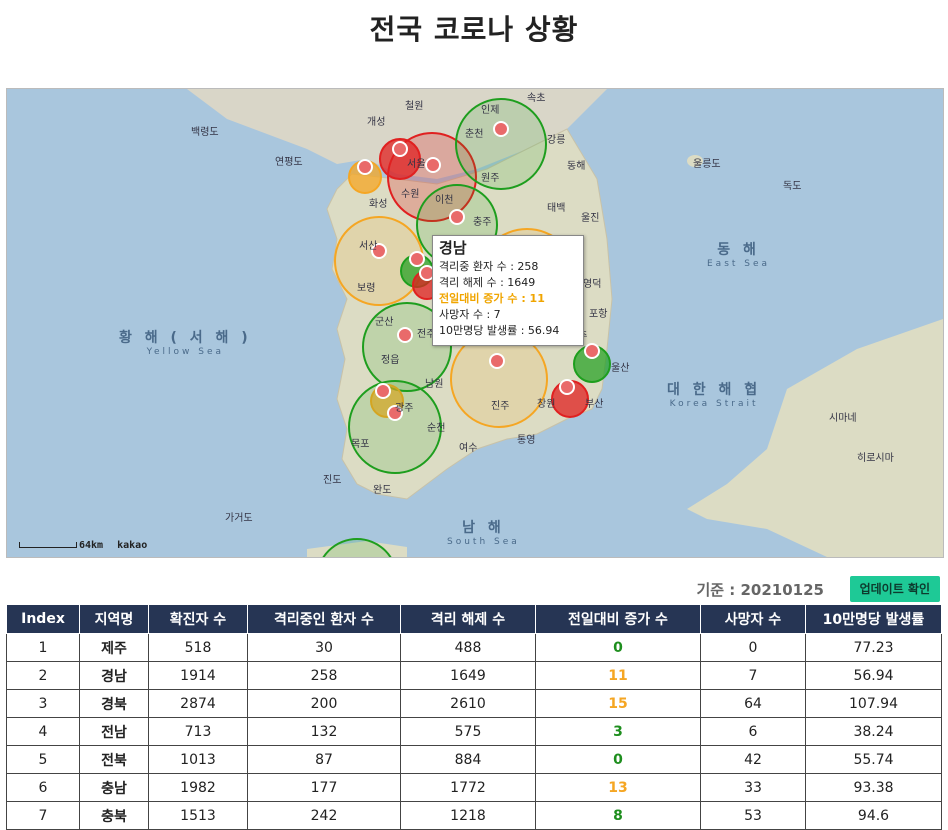 The image size is (948, 830). I want to click on table-row: 6 충남 1982 177 1772 13 33 93.38, so click(474, 787).